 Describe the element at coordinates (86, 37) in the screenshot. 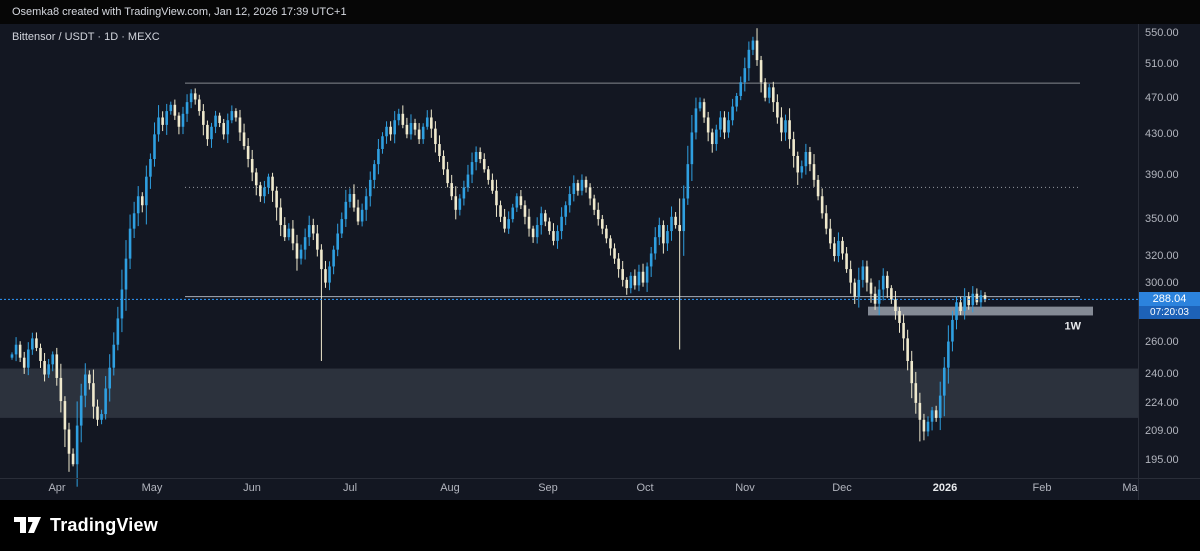

I see `symbol-title: Bittensor / USDT · 1D · MEXC` at that location.